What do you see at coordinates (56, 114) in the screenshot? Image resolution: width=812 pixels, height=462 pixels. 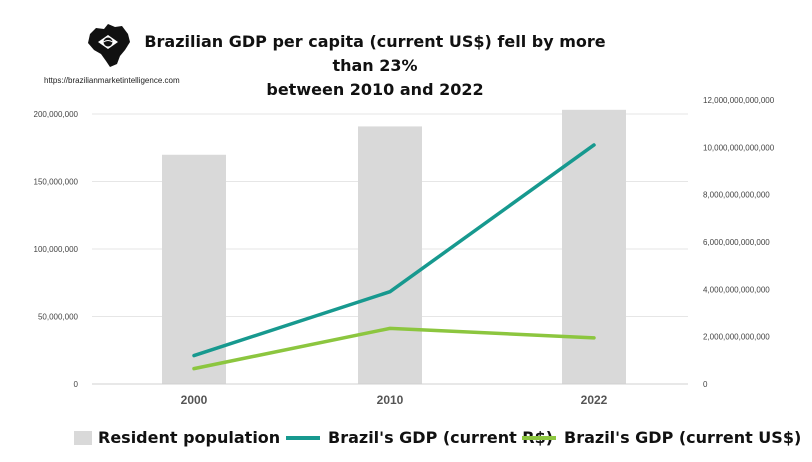 I see `y-left-tick-label-4: 200,000,000` at bounding box center [56, 114].